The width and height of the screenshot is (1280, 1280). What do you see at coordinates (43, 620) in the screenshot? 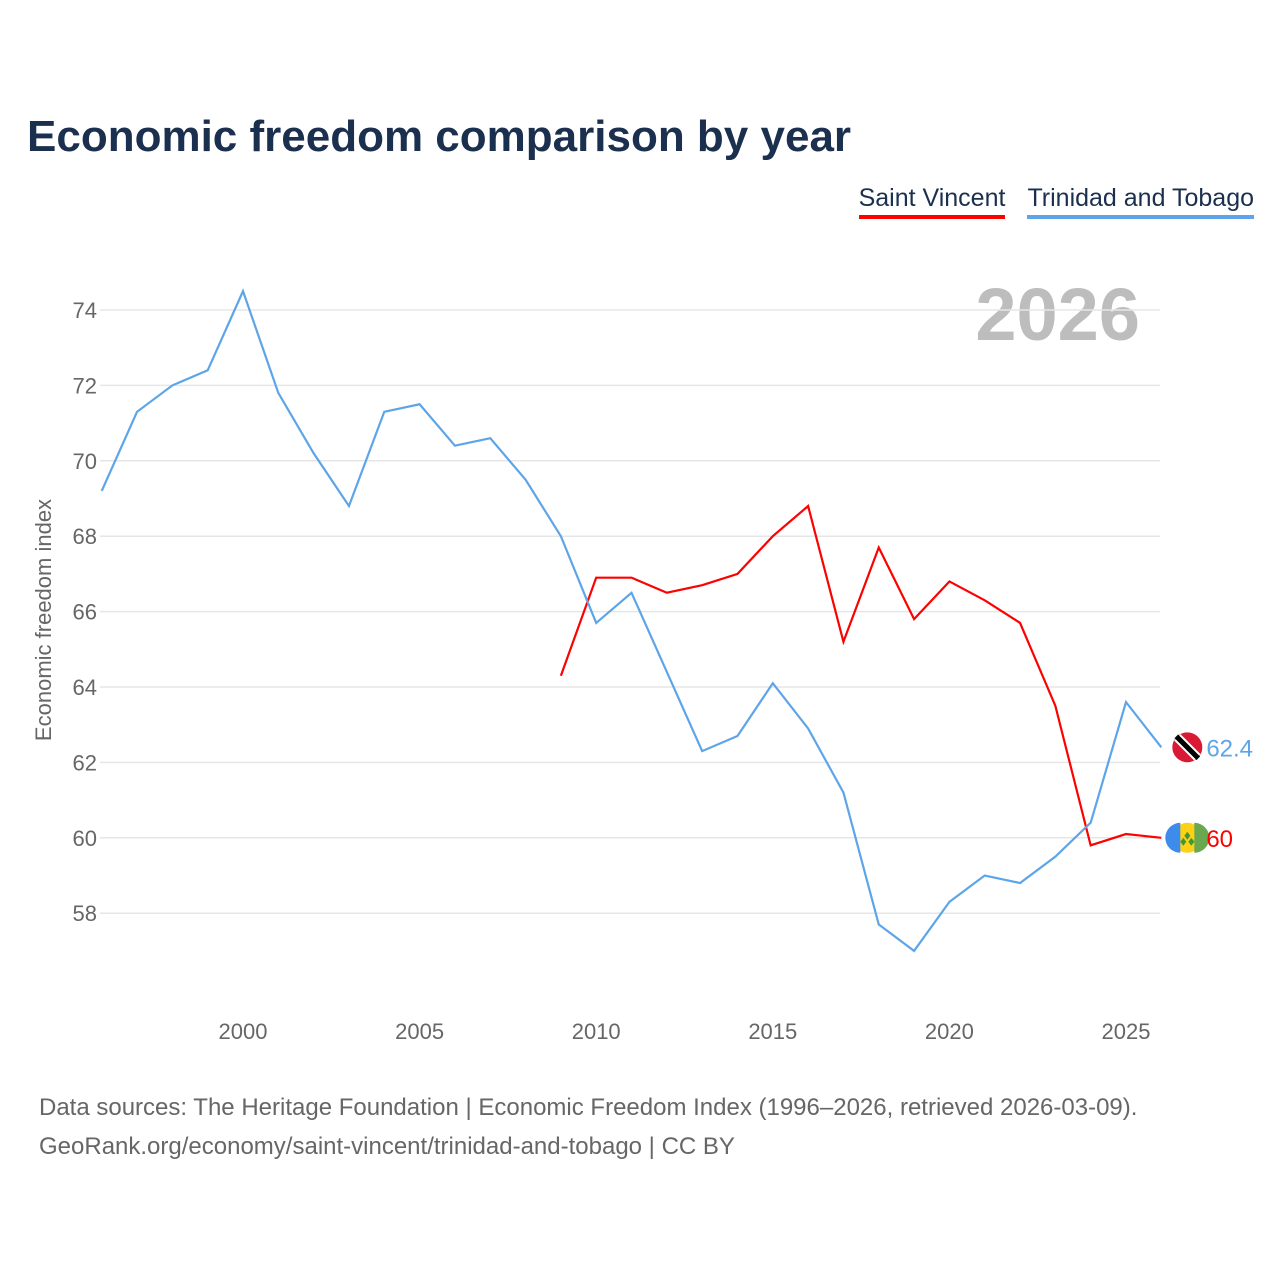
I see `y-axis-label: Economic freedom index` at bounding box center [43, 620].